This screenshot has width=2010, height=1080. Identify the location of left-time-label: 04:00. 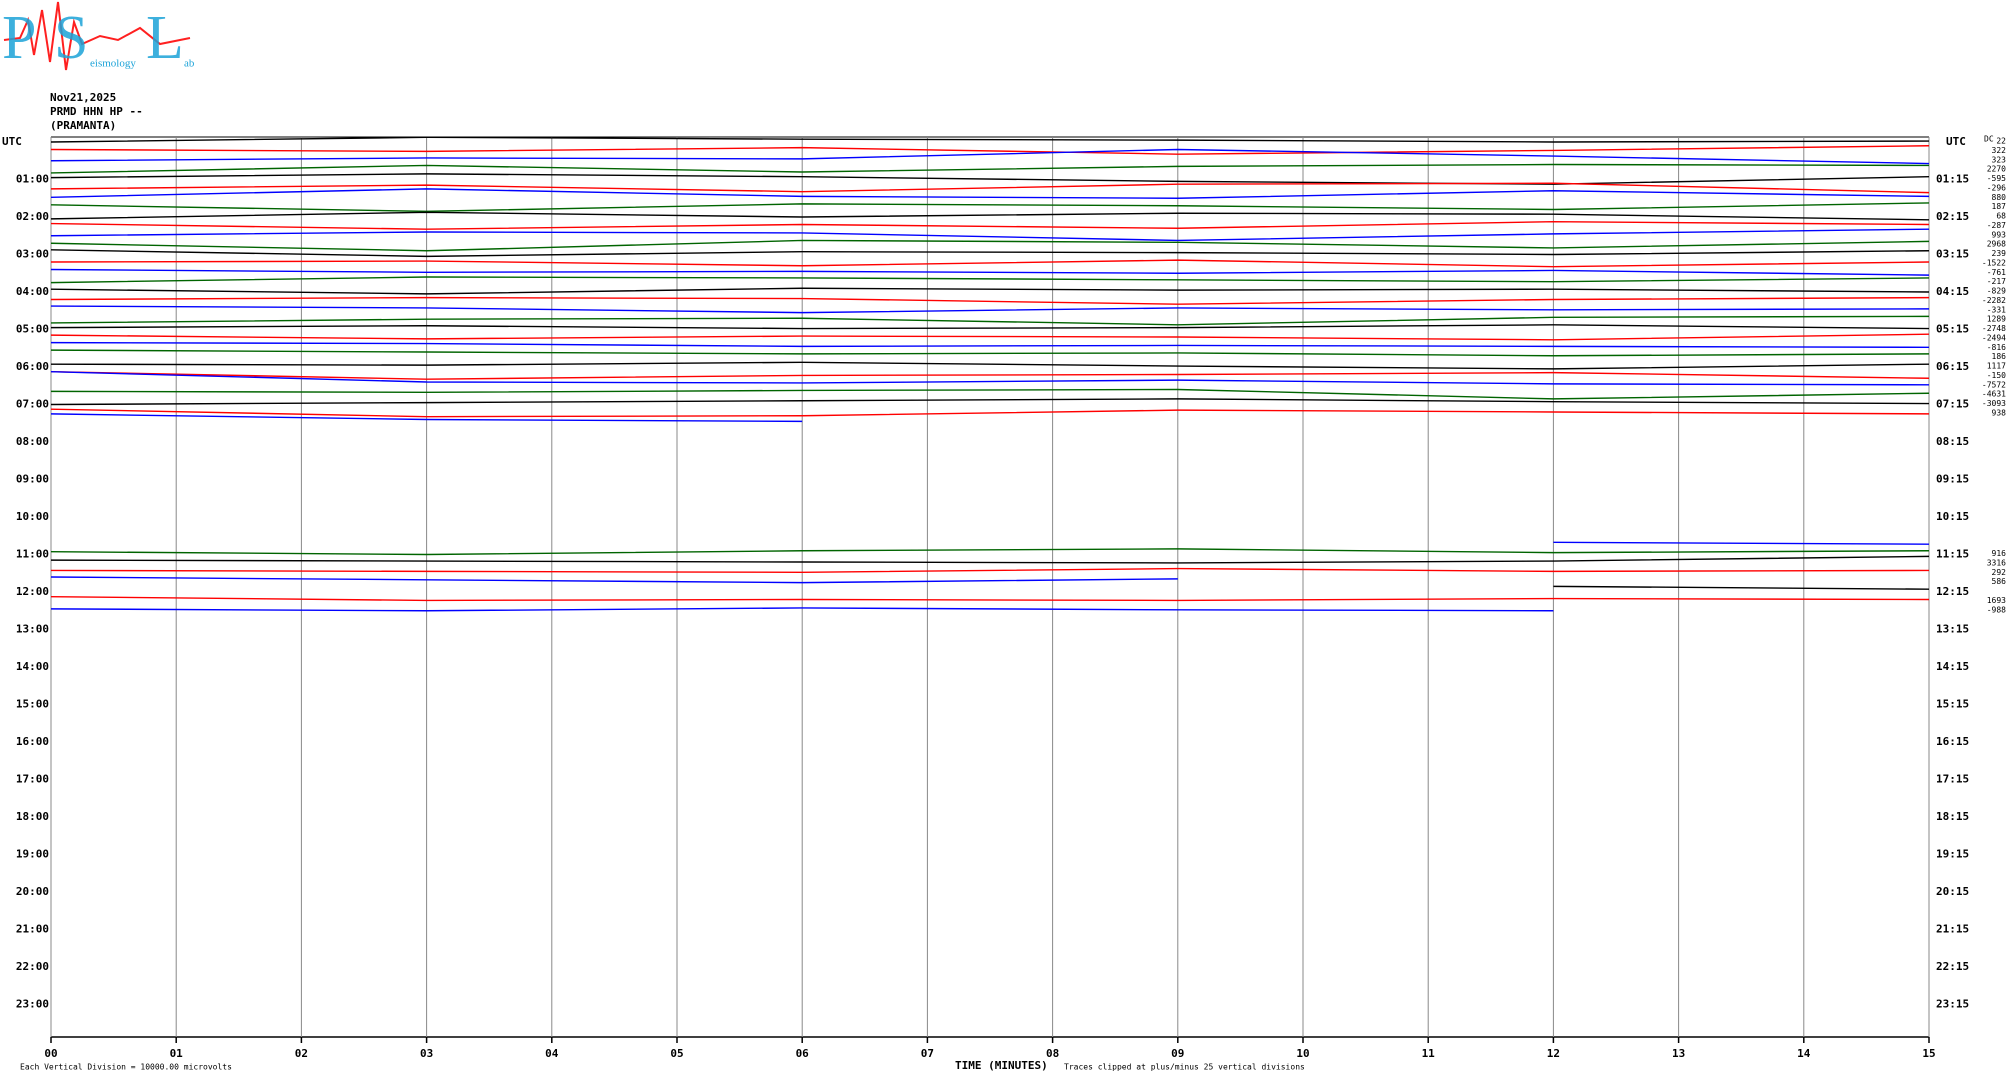
(32, 291).